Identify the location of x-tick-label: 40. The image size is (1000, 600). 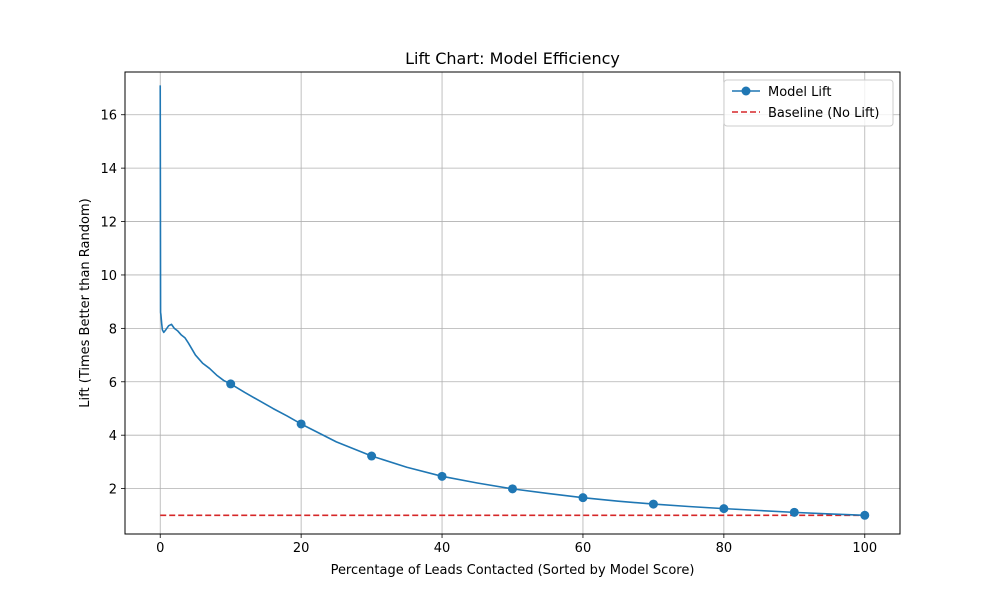
(442, 548).